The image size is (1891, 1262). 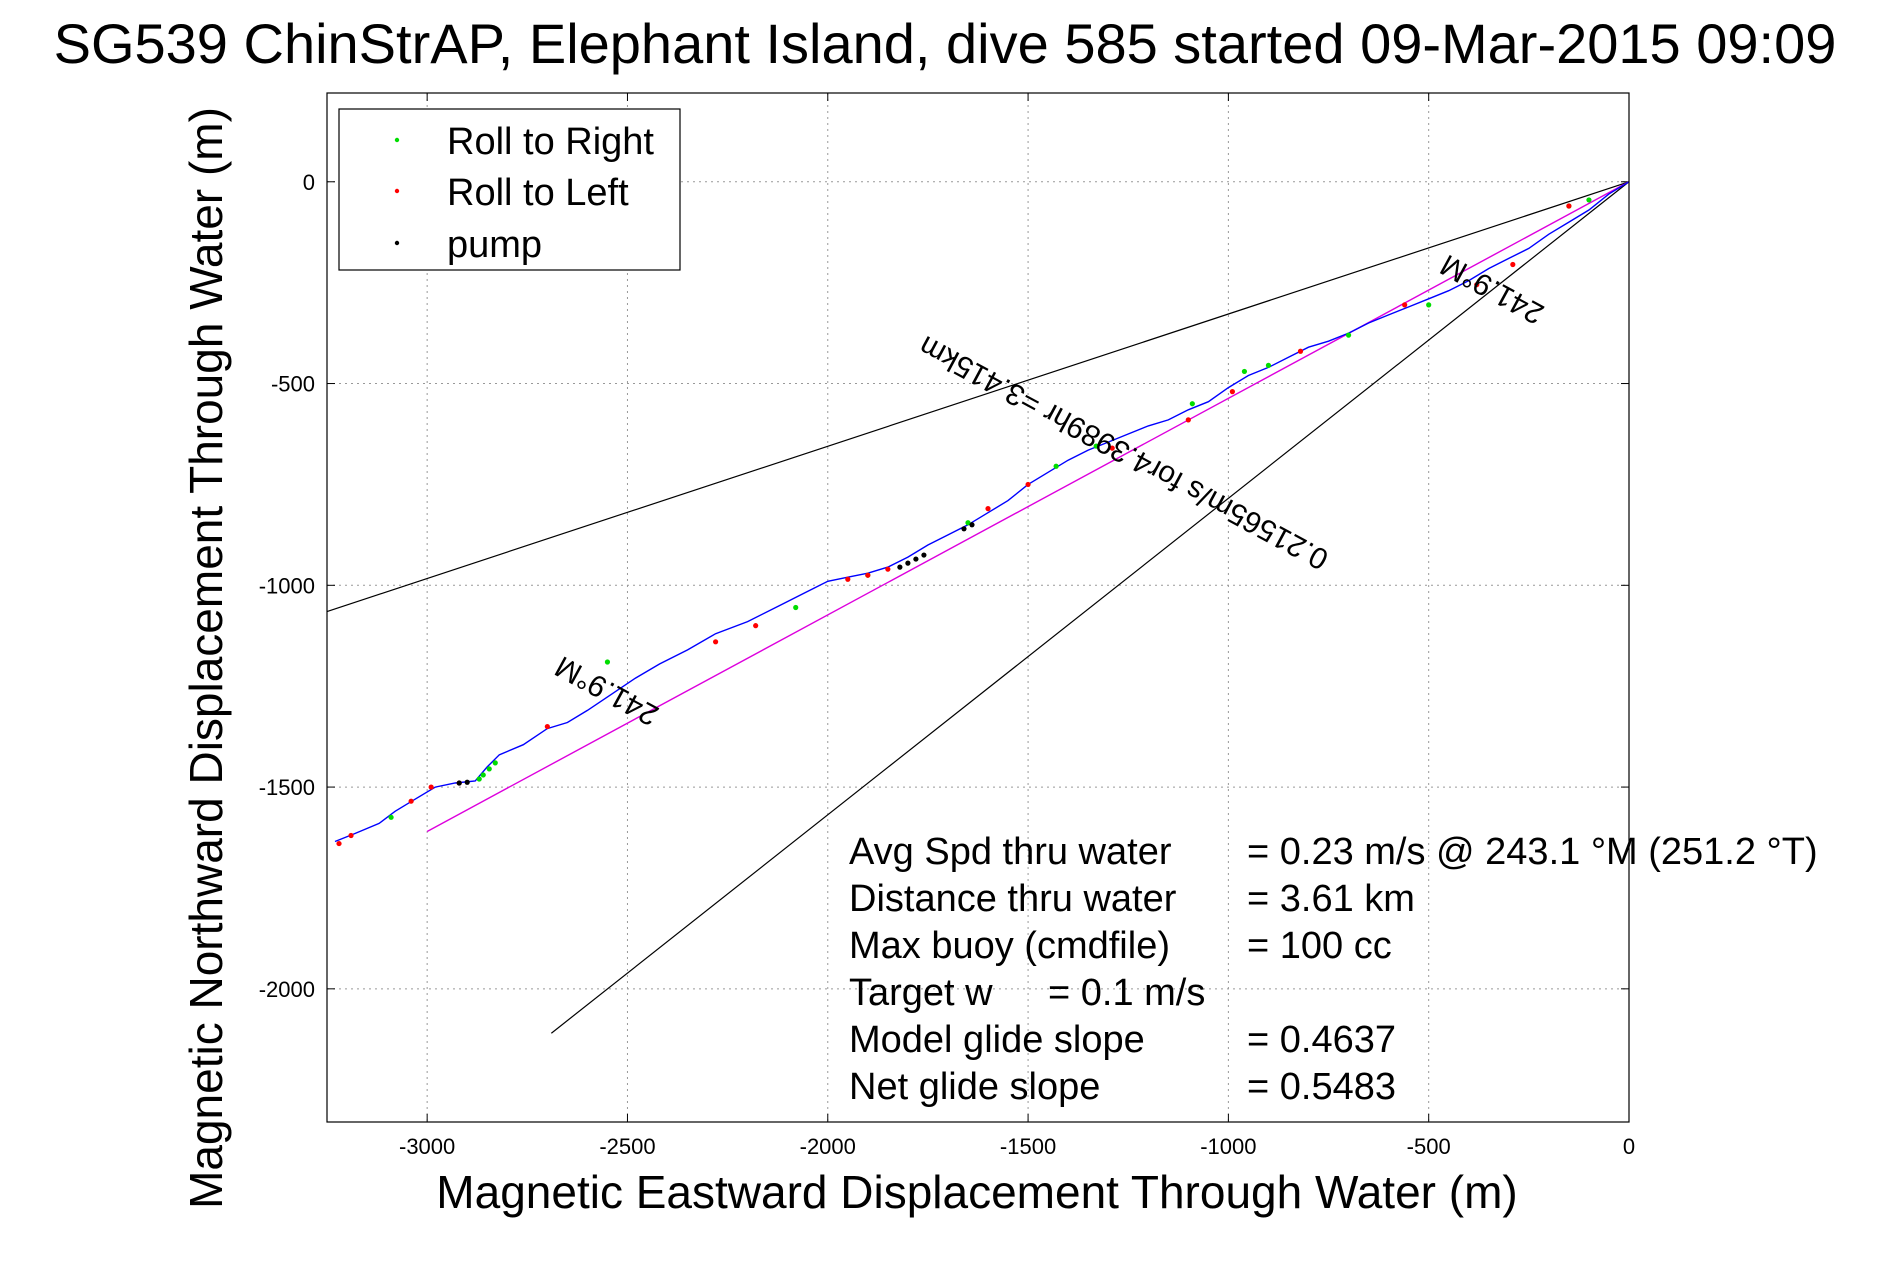 What do you see at coordinates (1126, 993) in the screenshot?
I see `stat-value-target-w: = 0.1 m/s` at bounding box center [1126, 993].